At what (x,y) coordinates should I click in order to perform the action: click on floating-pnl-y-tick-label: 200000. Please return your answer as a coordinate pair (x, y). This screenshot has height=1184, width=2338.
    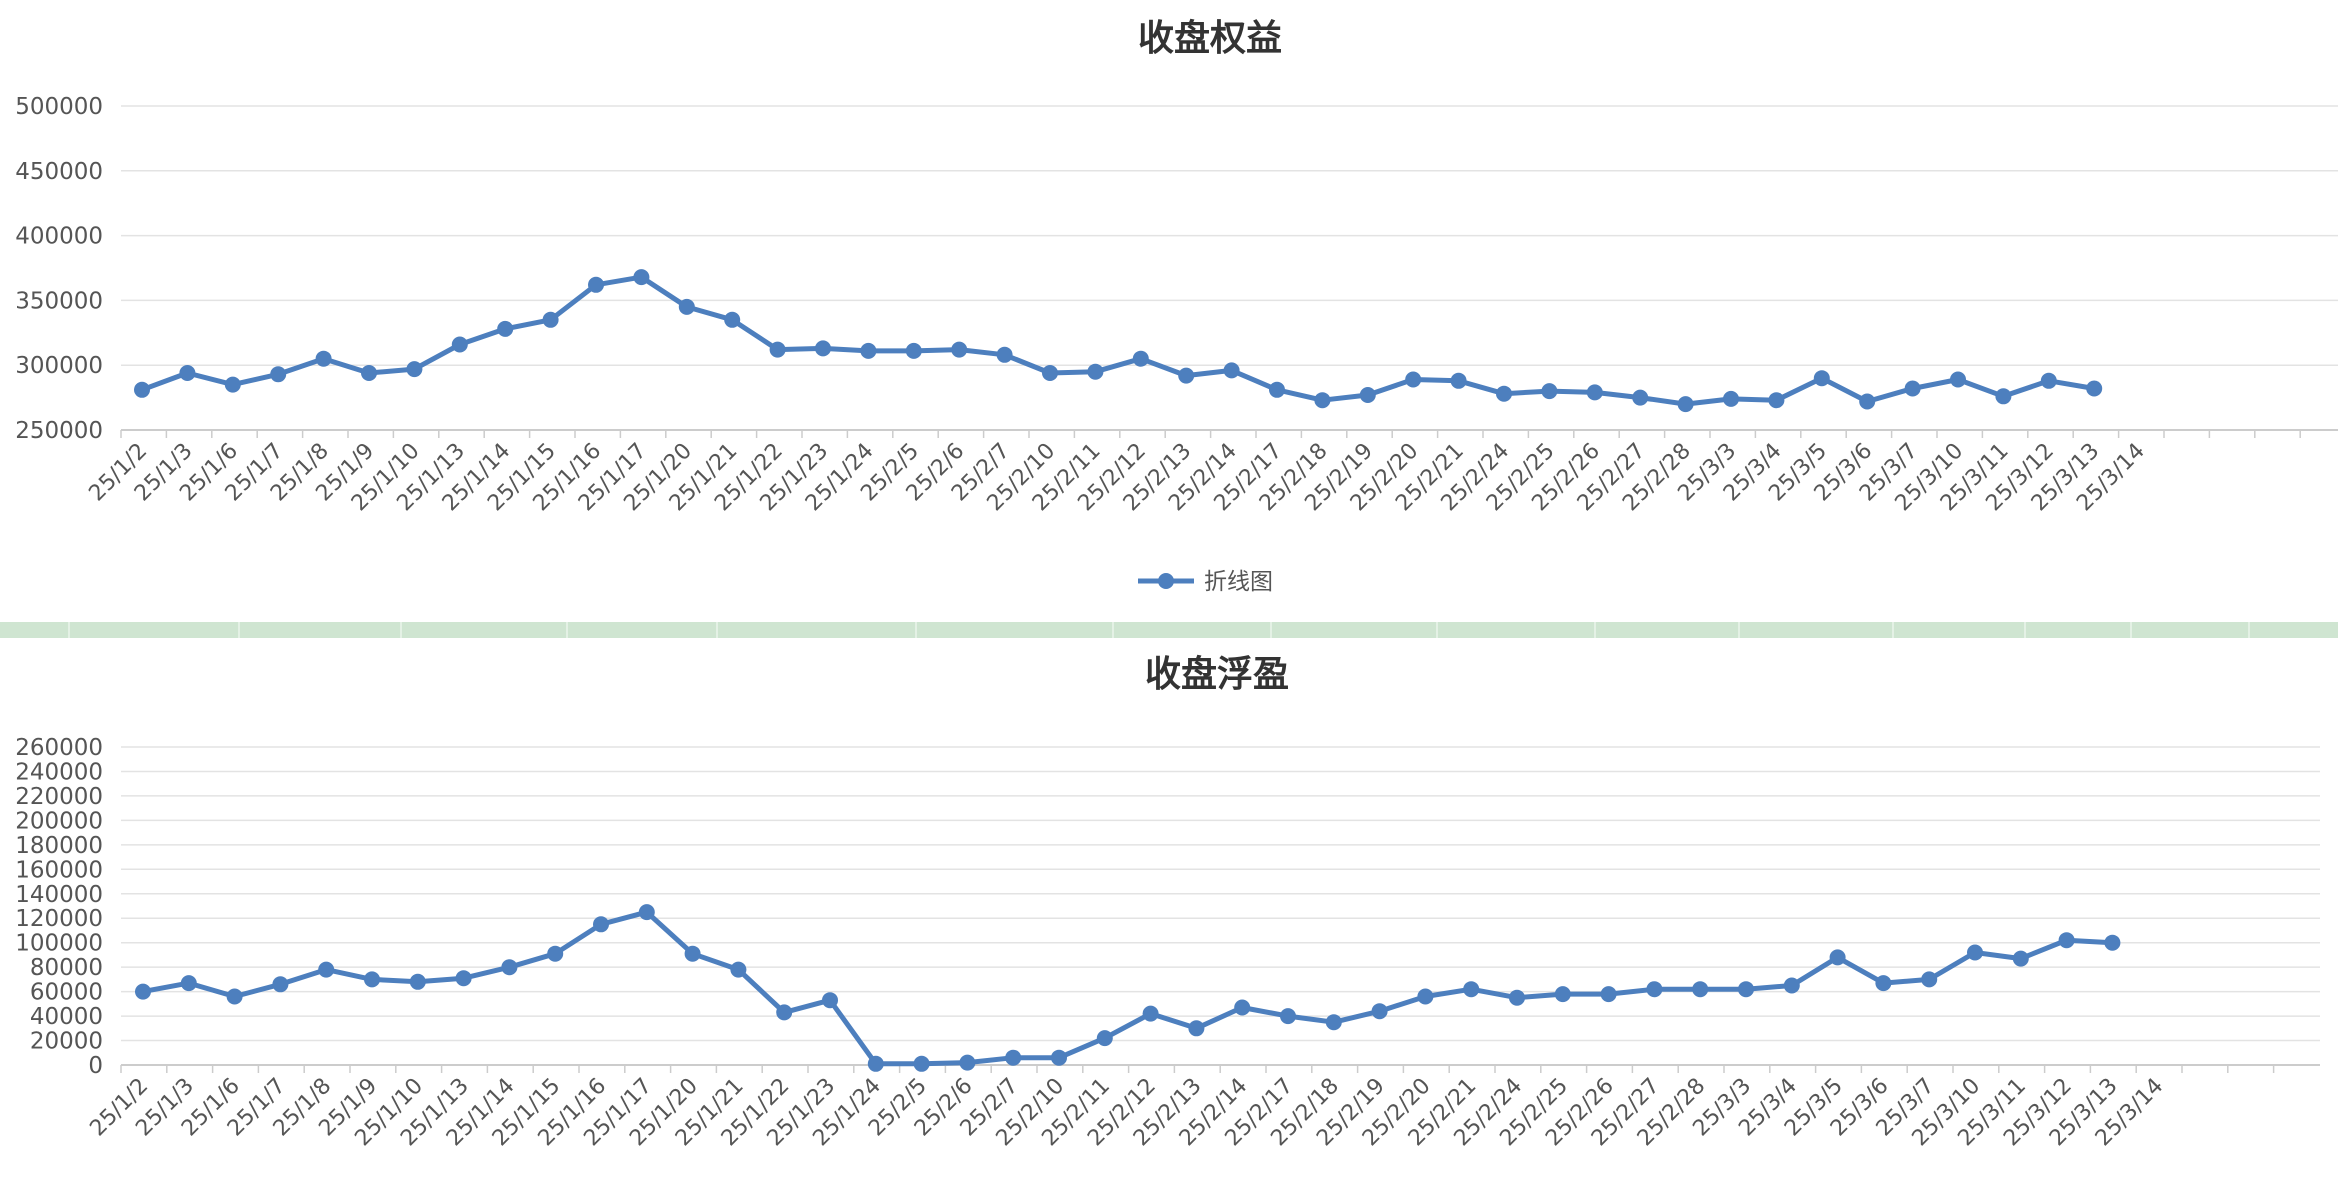
    Looking at the image, I should click on (59, 821).